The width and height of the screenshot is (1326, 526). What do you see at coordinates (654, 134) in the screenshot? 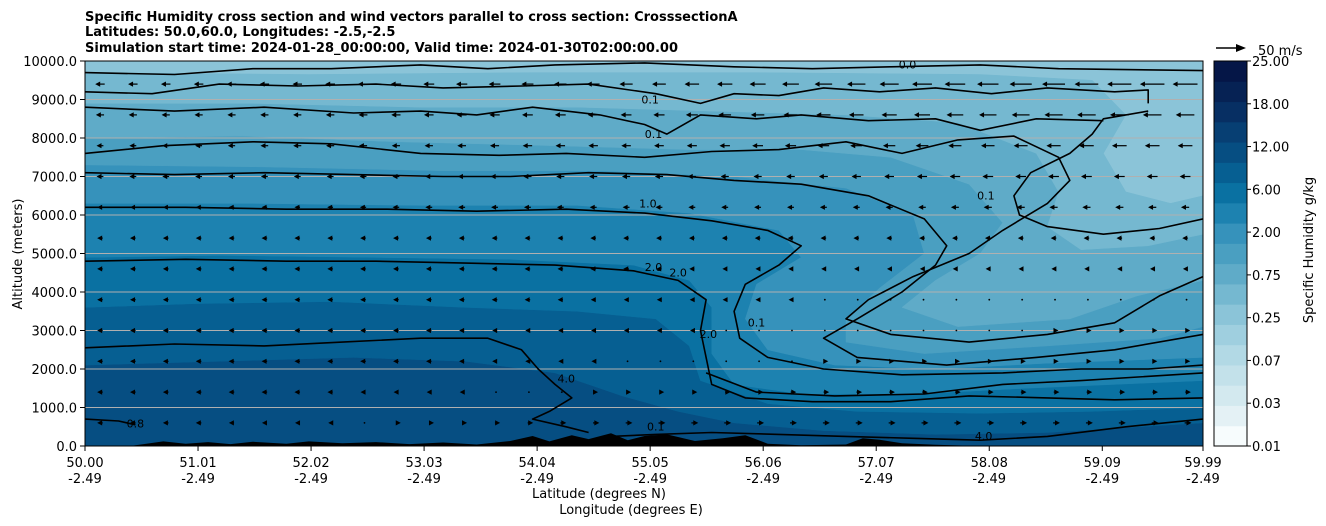
I see `contour-label: 0.1` at bounding box center [654, 134].